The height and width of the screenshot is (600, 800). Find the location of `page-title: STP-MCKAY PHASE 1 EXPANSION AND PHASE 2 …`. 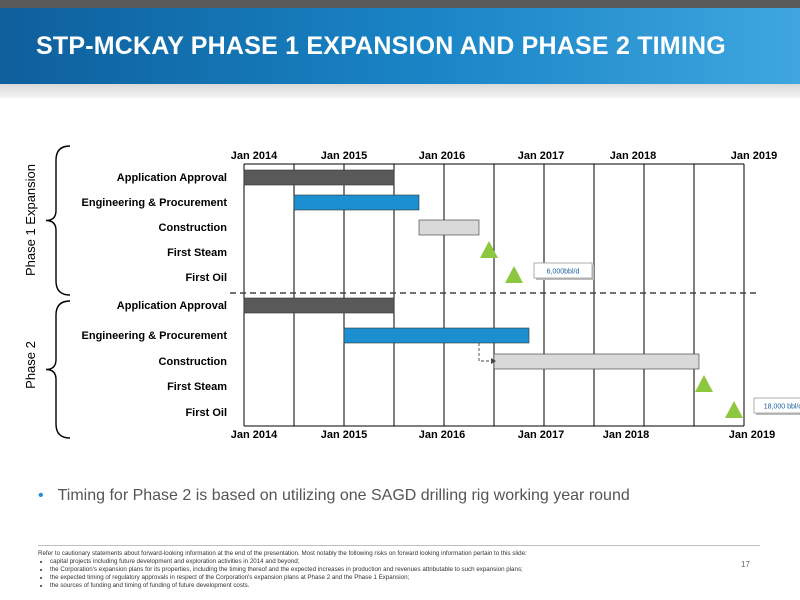

page-title: STP-MCKAY PHASE 1 EXPANSION AND PHASE 2 … is located at coordinates (381, 46).